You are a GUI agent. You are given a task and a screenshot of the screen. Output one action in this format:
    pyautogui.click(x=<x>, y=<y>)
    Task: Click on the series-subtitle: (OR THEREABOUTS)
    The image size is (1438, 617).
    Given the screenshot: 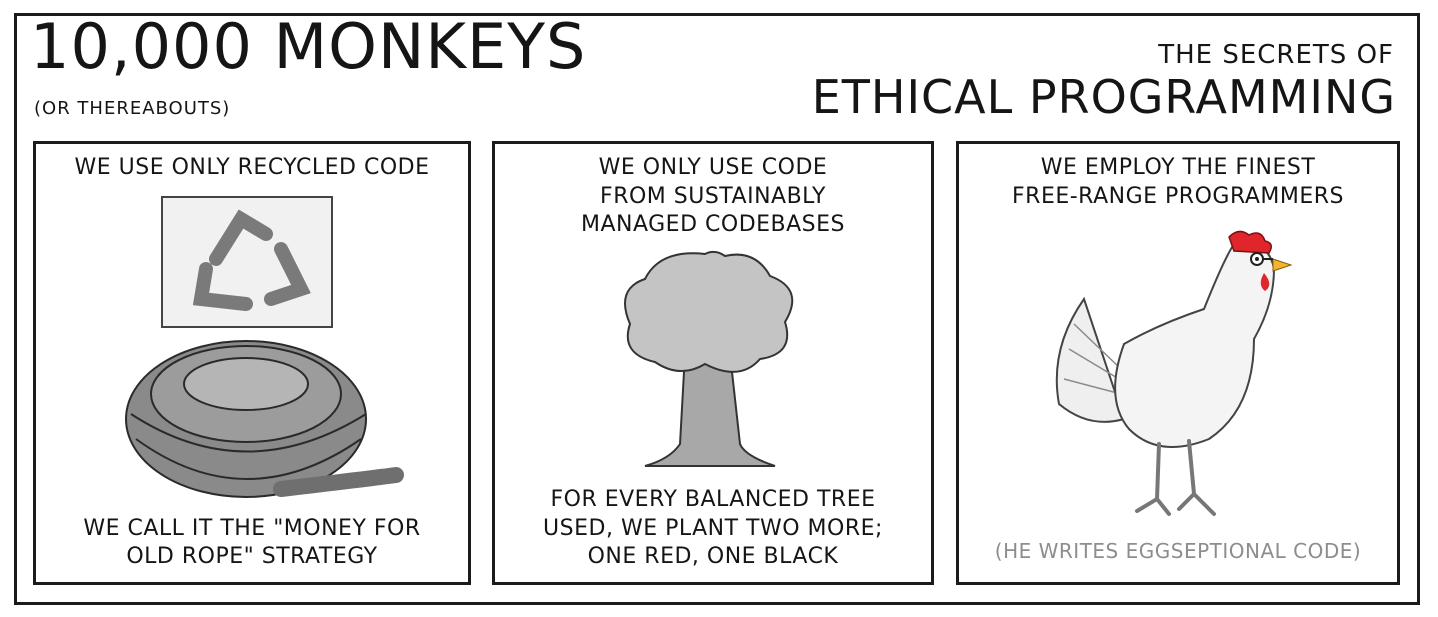 What is the action you would take?
    pyautogui.click(x=132, y=108)
    